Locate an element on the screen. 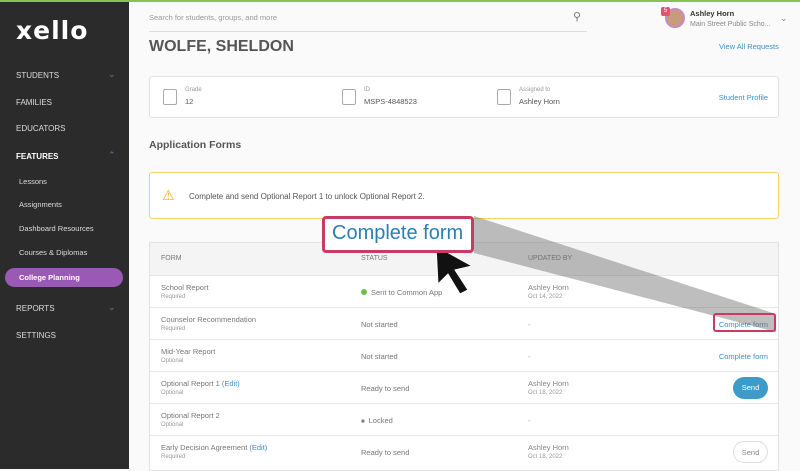  warning-icon: ⚠ is located at coordinates (168, 195).